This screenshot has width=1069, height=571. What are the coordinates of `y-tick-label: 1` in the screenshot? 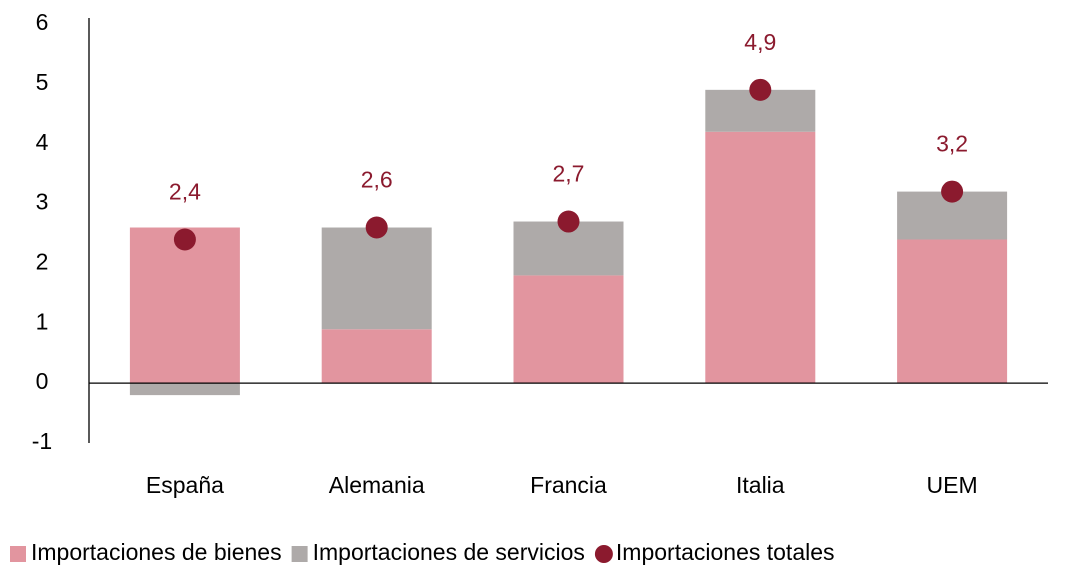 It's located at (42, 321).